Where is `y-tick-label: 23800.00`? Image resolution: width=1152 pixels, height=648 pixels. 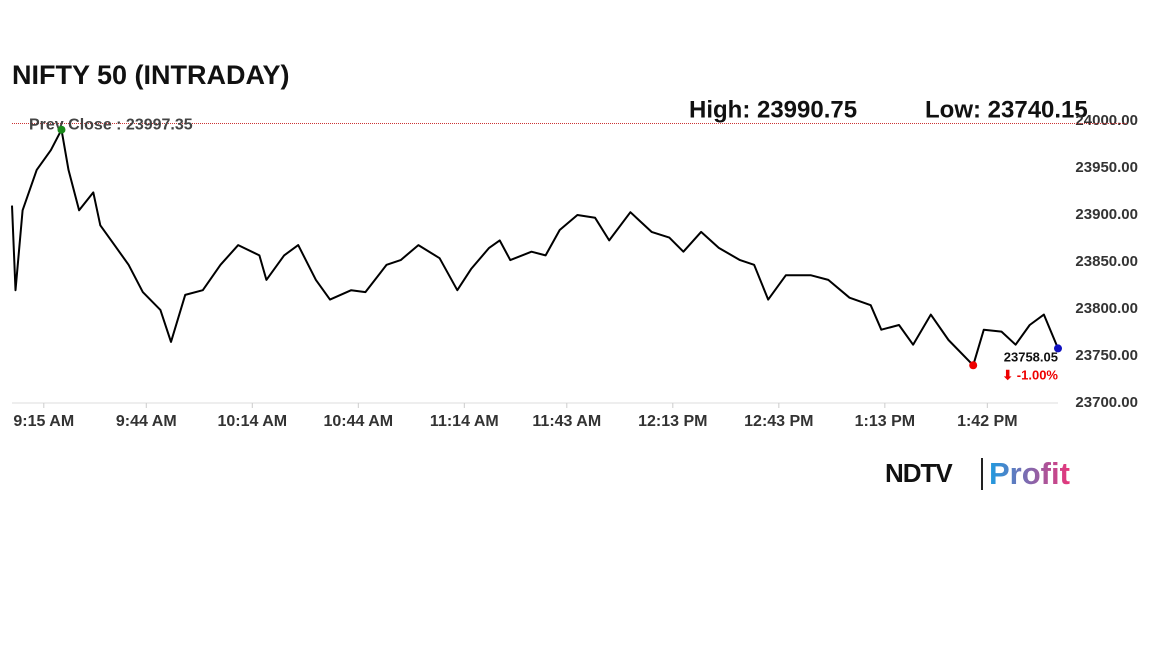
y-tick-label: 23800.00 is located at coordinates (1106, 308).